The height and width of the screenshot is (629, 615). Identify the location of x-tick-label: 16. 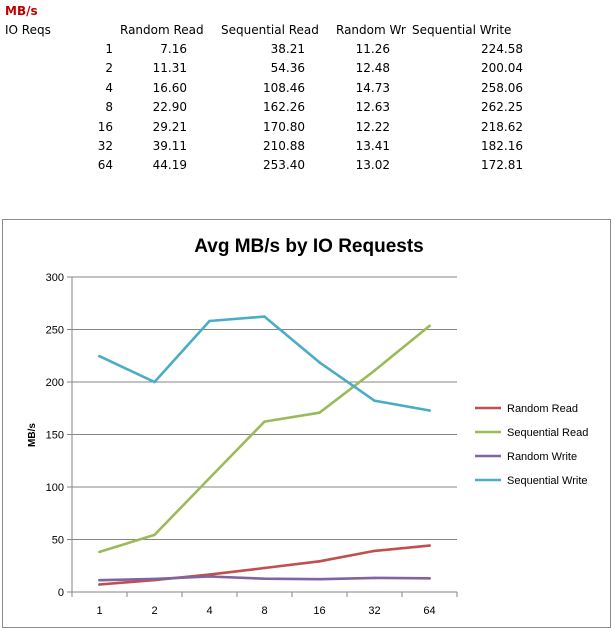
(319, 611).